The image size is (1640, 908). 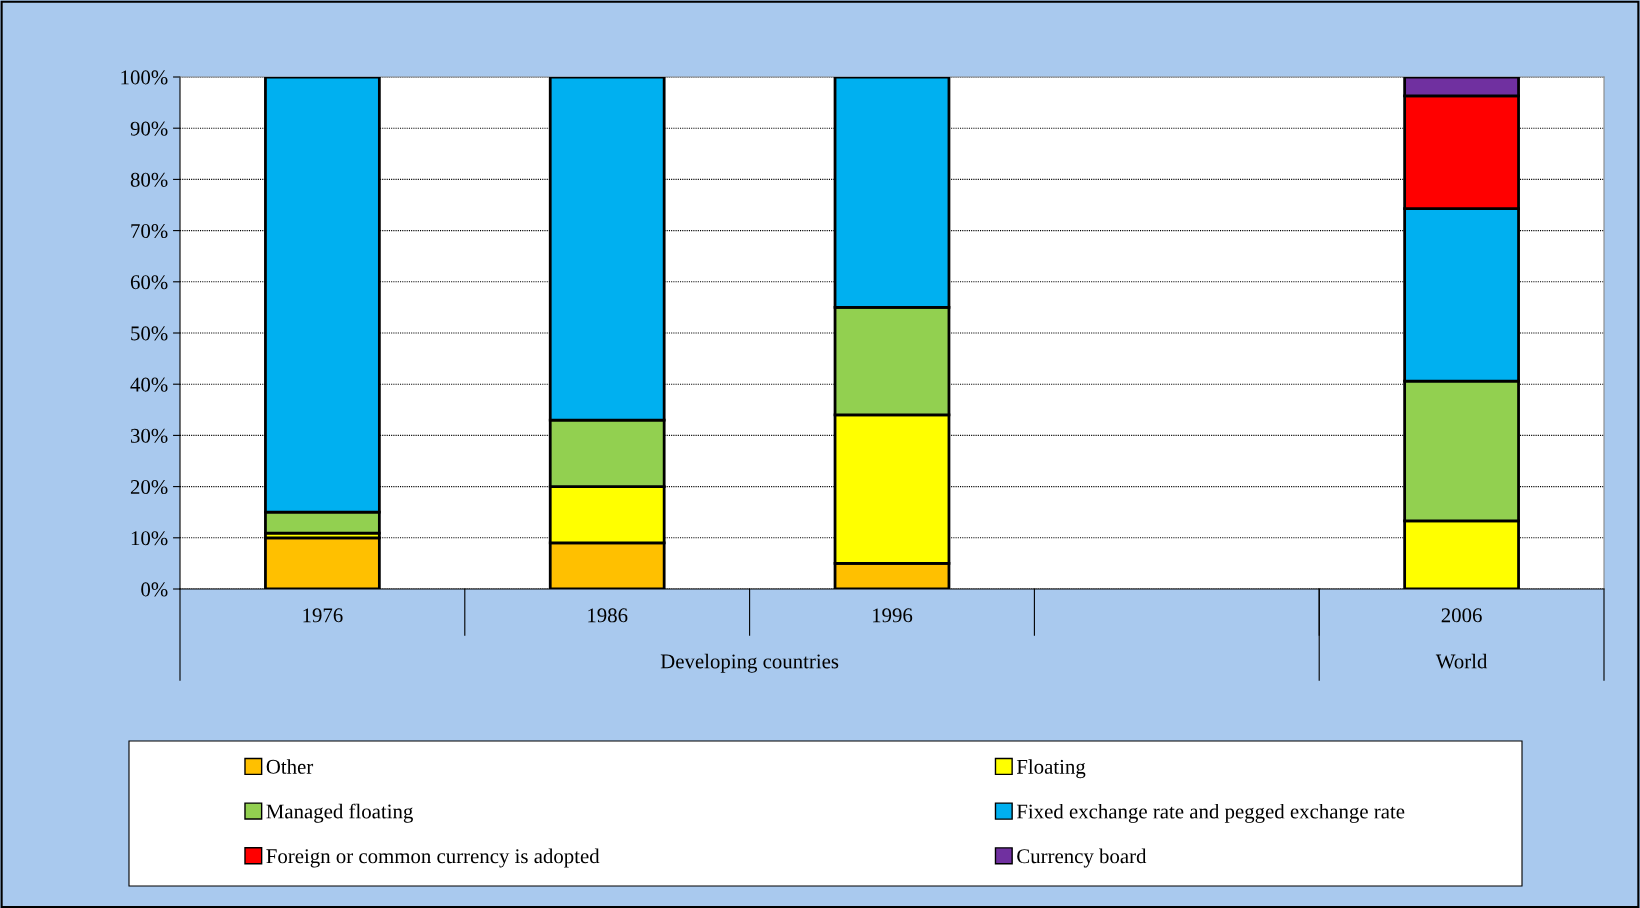 I want to click on x-tick-label: 1986, so click(x=608, y=615).